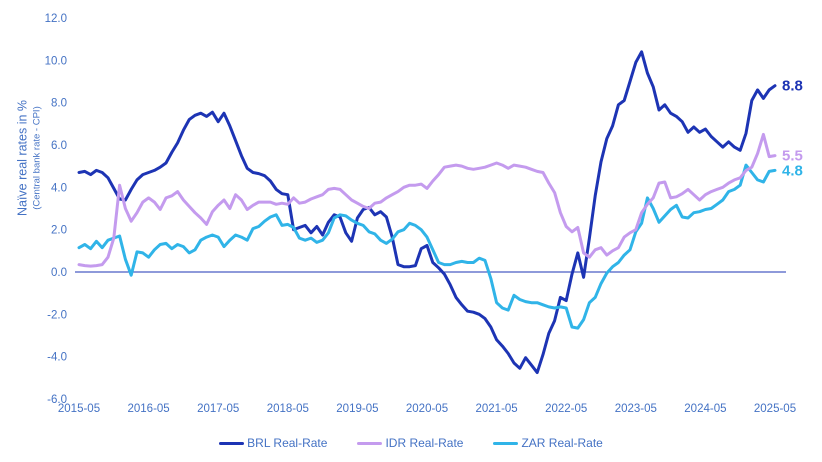 The height and width of the screenshot is (462, 822). What do you see at coordinates (287, 443) in the screenshot?
I see `legend-label-brl: BRL Real-Rate` at bounding box center [287, 443].